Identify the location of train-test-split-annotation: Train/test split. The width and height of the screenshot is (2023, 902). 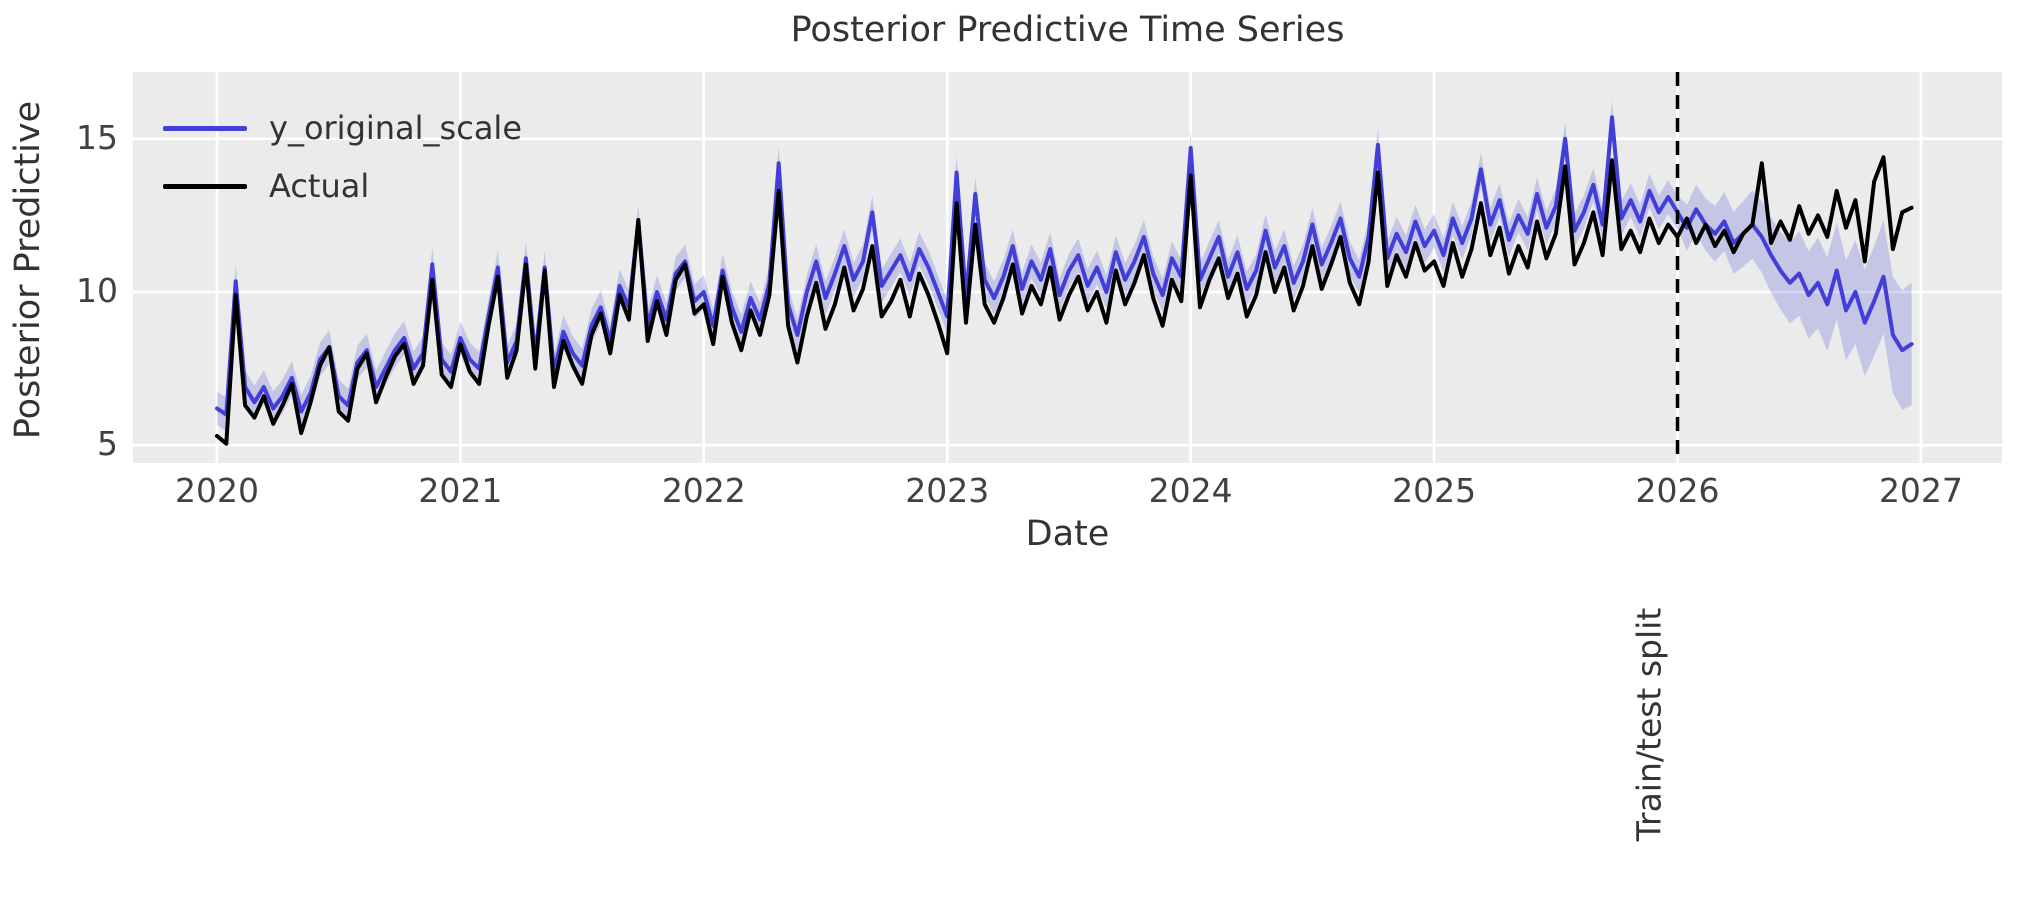
(1649, 724).